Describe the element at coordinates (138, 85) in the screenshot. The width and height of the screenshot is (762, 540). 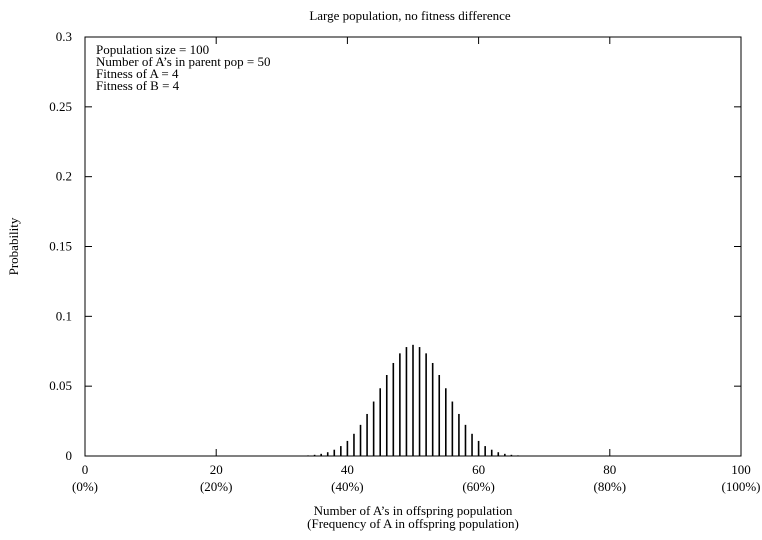
I see `annotation-line: Fitness of B = 4` at that location.